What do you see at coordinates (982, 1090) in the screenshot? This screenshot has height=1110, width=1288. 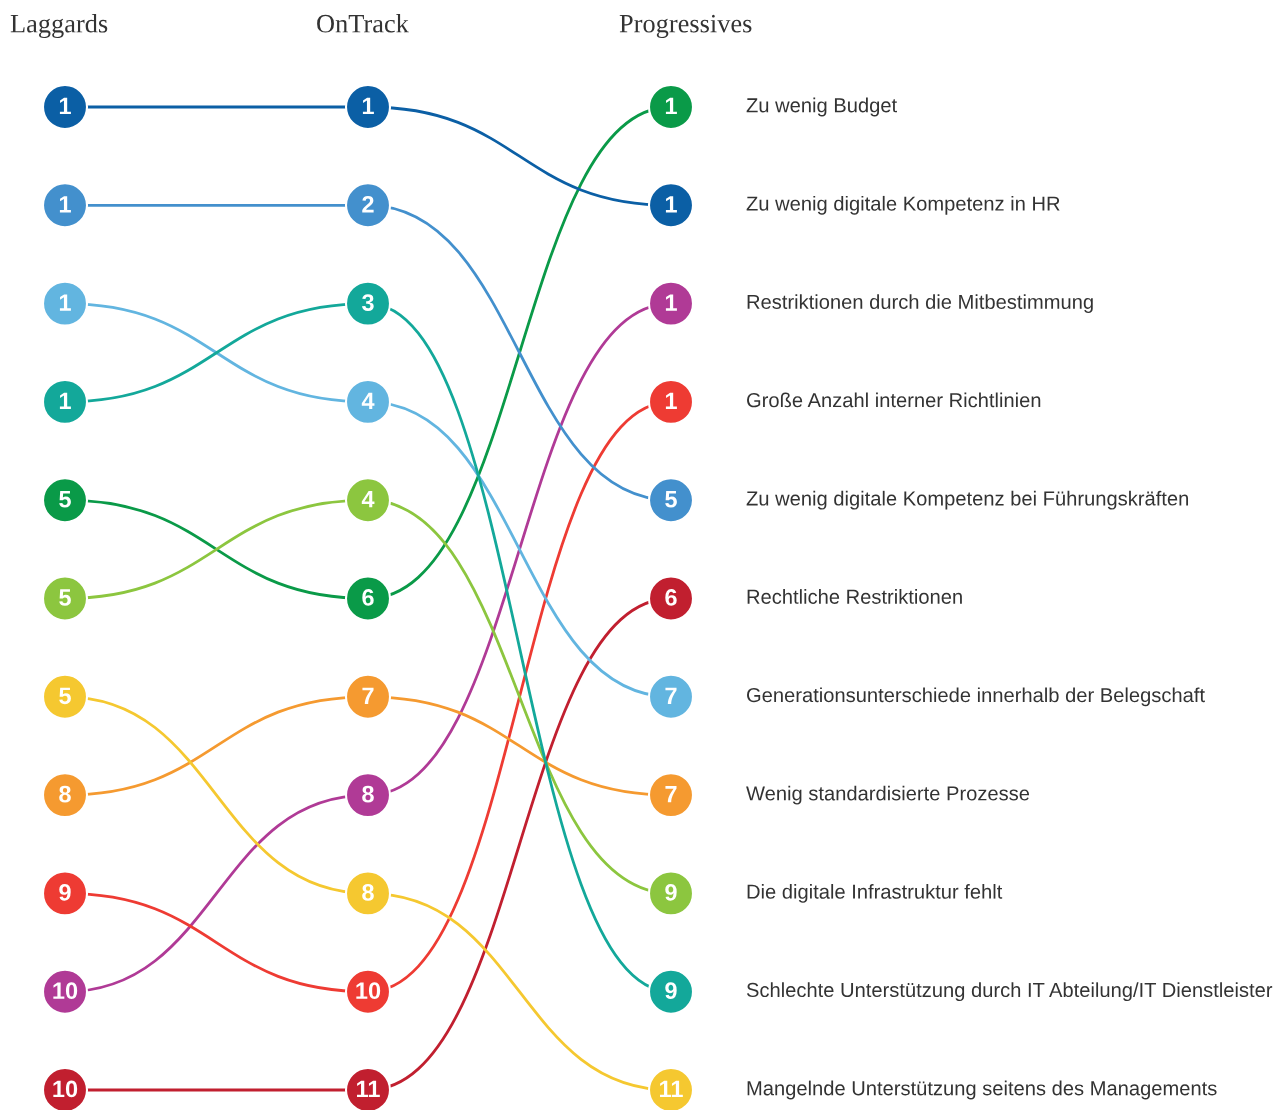 I see `text: Mangelnde Unterstützung seitens des Managements` at bounding box center [982, 1090].